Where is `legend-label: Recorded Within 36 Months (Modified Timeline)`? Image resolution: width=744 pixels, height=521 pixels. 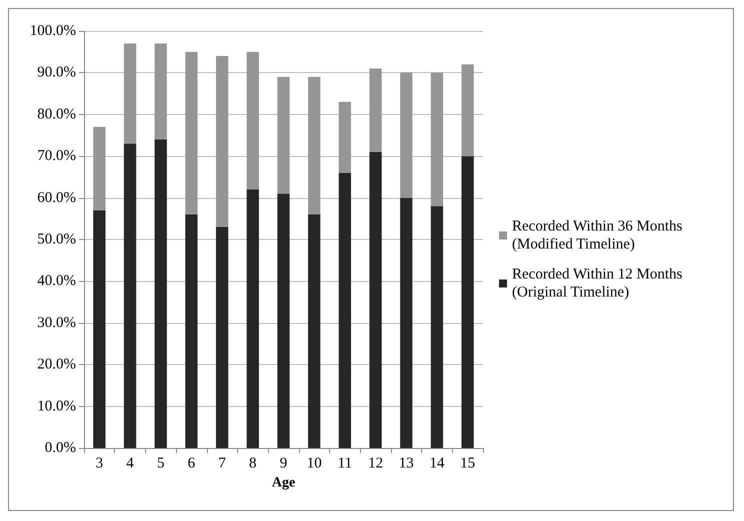
legend-label: Recorded Within 36 Months (Modified Timeline) is located at coordinates (599, 235).